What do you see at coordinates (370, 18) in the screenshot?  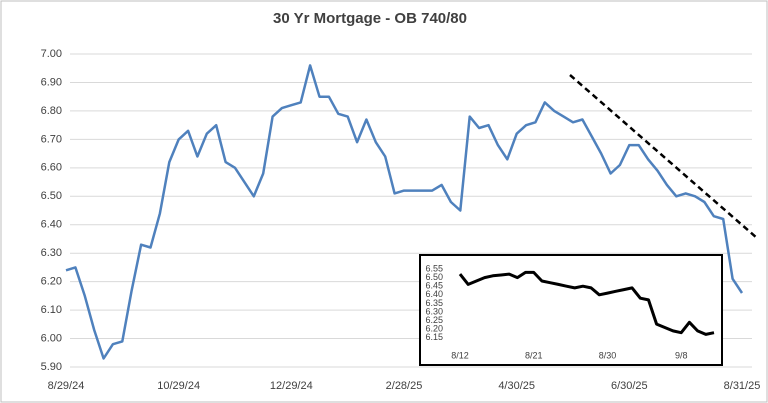 I see `chart-title: 30 Yr Mortgage - OB 740/80` at bounding box center [370, 18].